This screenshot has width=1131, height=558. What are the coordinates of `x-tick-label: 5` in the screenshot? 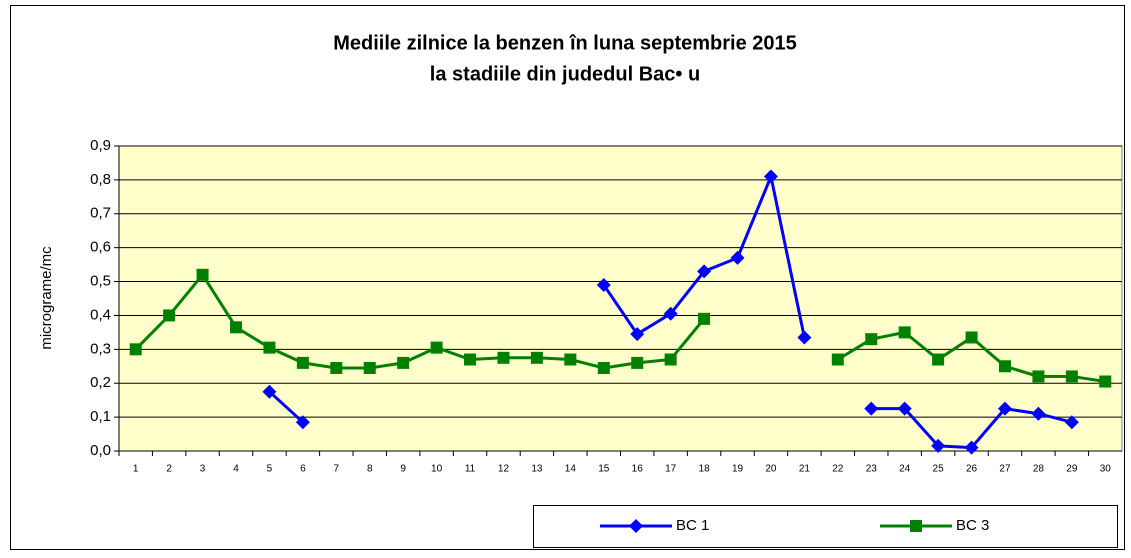 It's located at (270, 469).